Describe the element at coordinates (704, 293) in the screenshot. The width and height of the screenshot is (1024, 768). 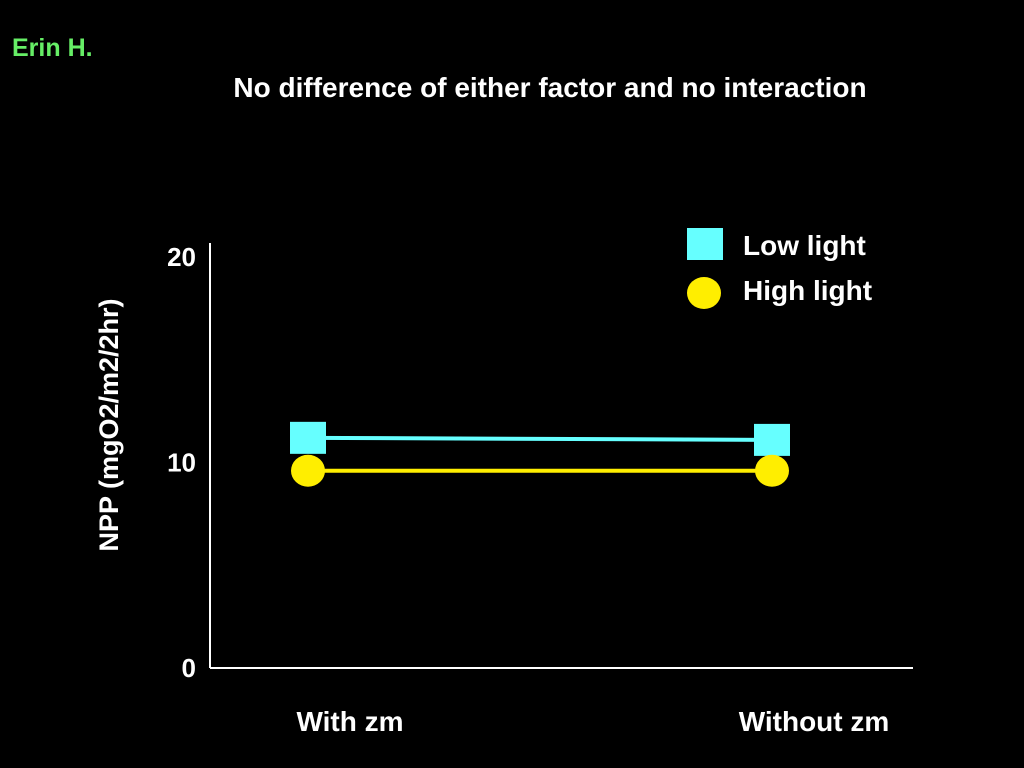
I see `legend-swatch-circle` at that location.